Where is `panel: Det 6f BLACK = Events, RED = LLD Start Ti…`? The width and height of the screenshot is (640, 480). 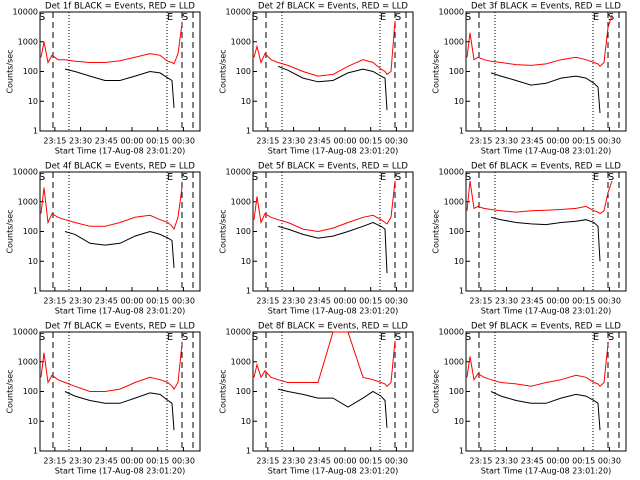
panel: Det 6f BLACK = Events, RED = LLD Start Ti… is located at coordinates (529, 239).